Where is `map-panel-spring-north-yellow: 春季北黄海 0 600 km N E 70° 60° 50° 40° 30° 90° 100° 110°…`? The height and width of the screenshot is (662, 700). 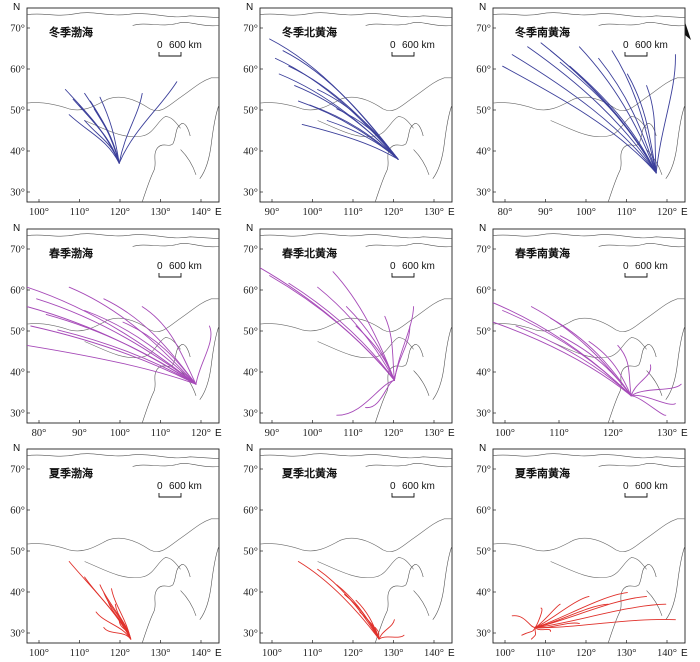
map-panel-spring-north-yellow: 春季北黄海 0 600 km N E 70° 60° 50° 40° 30° 90° 100° 110°… is located at coordinates (349, 331).